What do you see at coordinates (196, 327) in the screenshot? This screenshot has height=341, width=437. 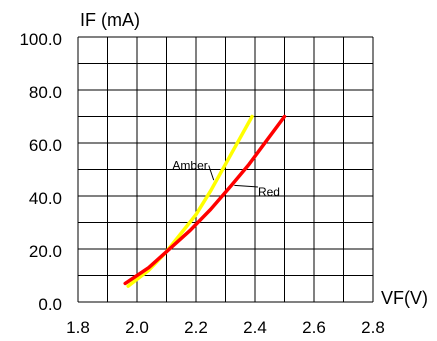 I see `x-tick-label: 2.2` at bounding box center [196, 327].